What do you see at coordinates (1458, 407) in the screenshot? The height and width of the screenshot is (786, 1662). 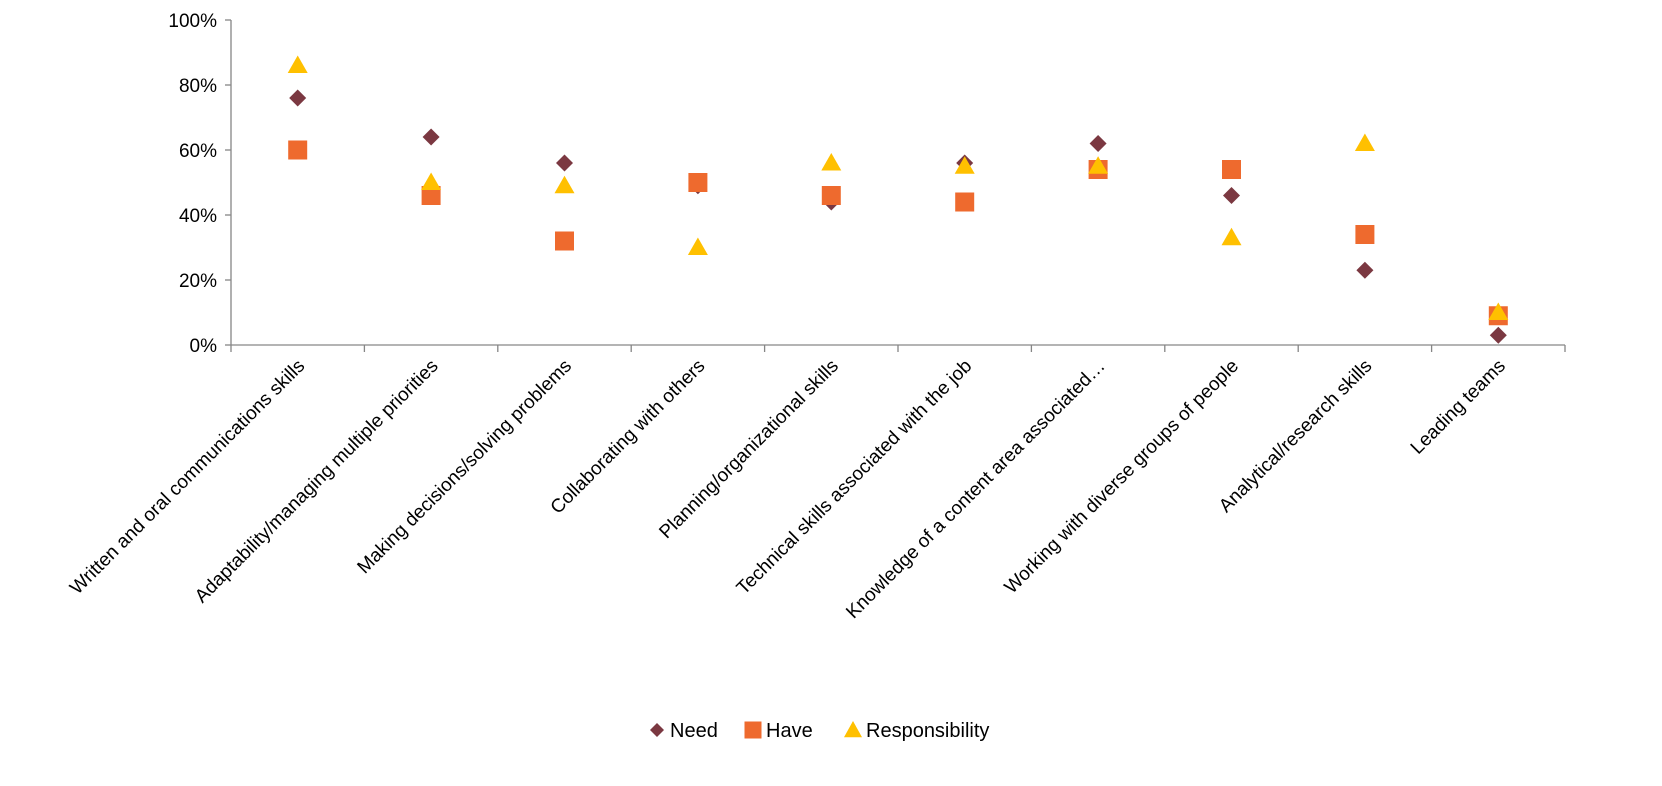 I see `x-category-label: Leading teams` at bounding box center [1458, 407].